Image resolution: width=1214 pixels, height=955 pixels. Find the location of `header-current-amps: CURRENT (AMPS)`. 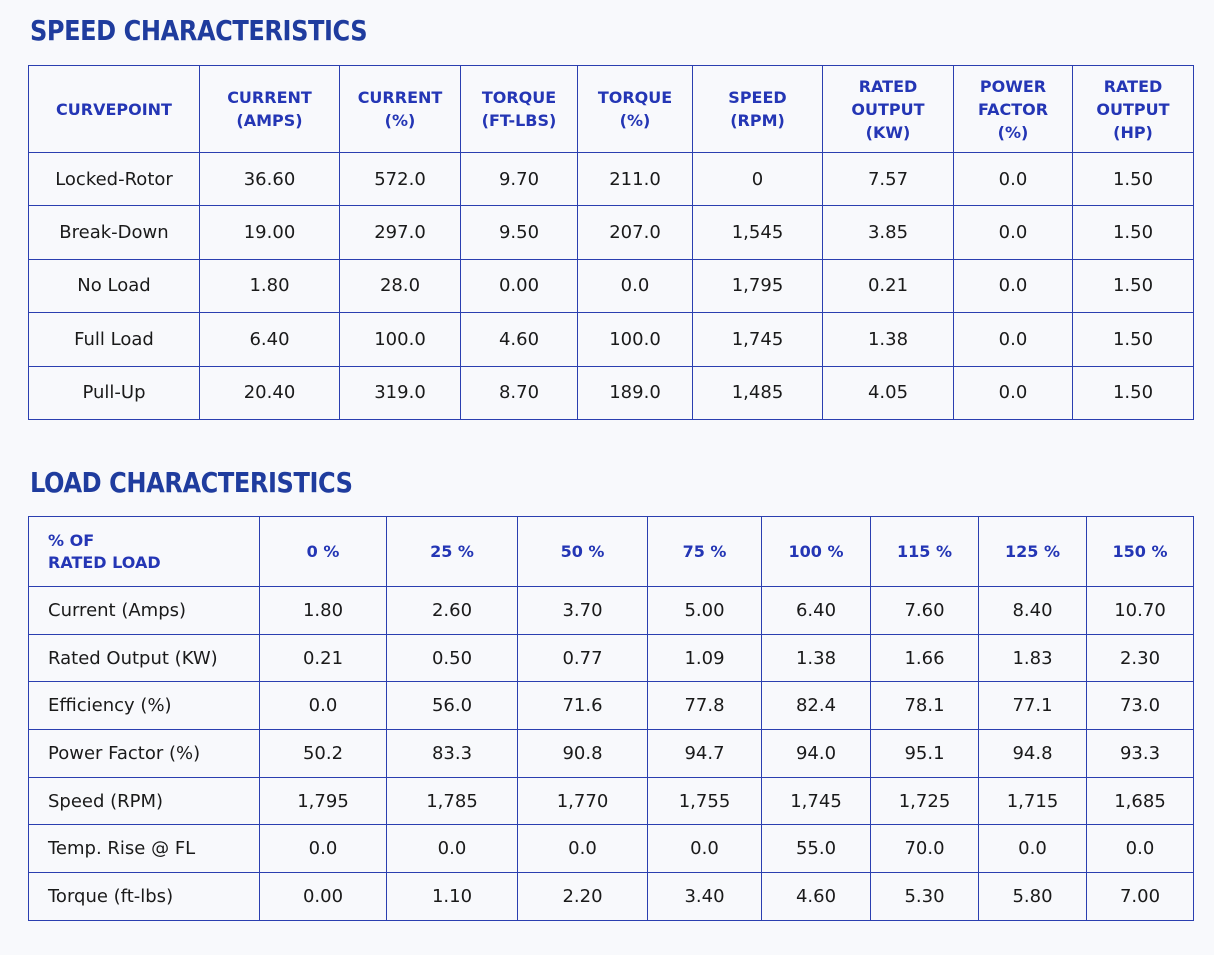

header-current-amps: CURRENT (AMPS) is located at coordinates (269, 109).